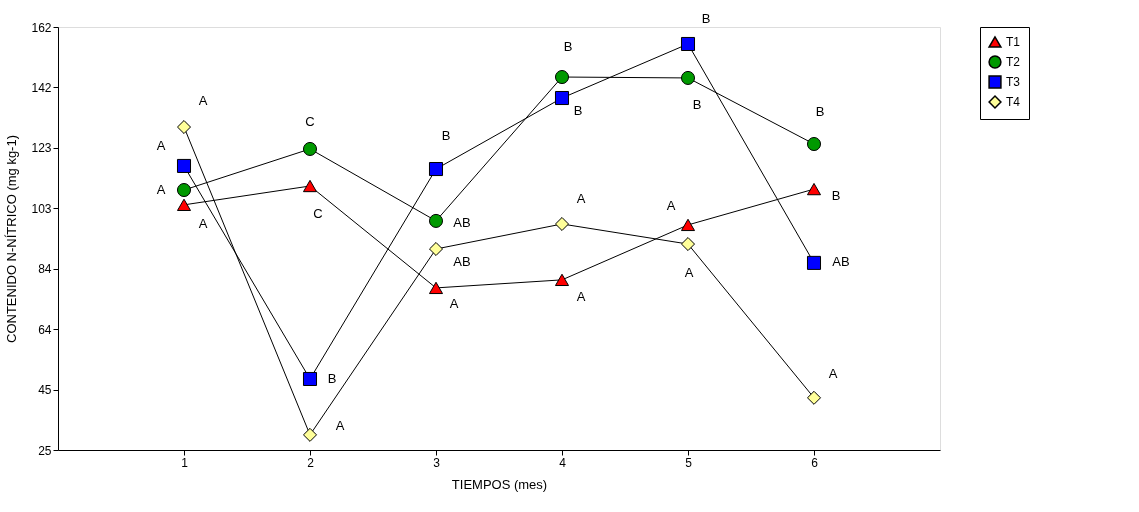 The image size is (1139, 512). What do you see at coordinates (41, 208) in the screenshot?
I see `y-tick-label: 103` at bounding box center [41, 208].